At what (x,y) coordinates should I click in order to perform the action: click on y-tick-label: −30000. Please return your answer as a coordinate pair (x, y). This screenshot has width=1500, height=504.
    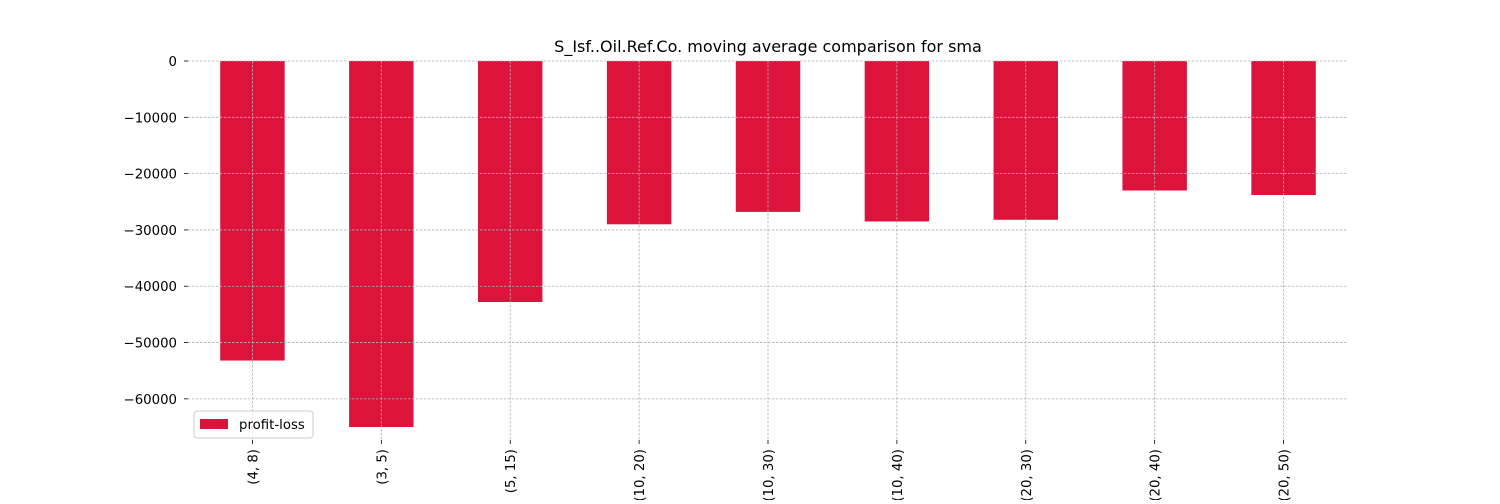
    Looking at the image, I should click on (150, 231).